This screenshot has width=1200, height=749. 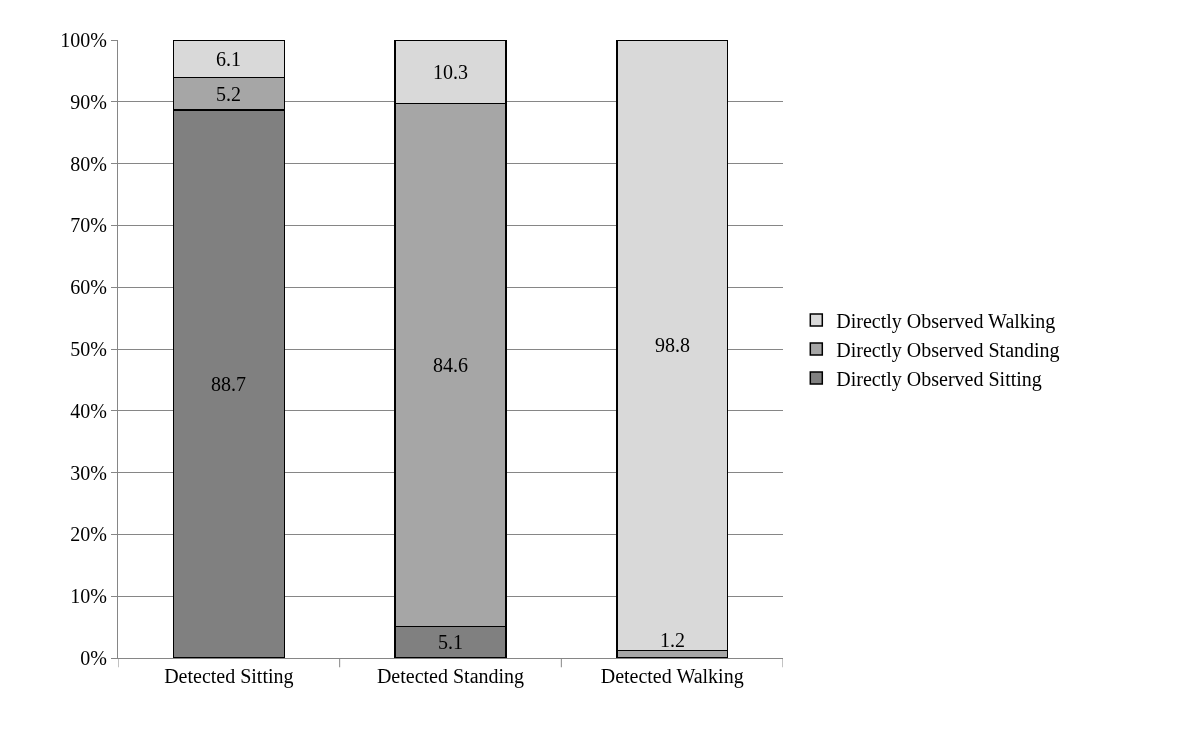 I want to click on y-tick-label: 80%, so click(x=88, y=163).